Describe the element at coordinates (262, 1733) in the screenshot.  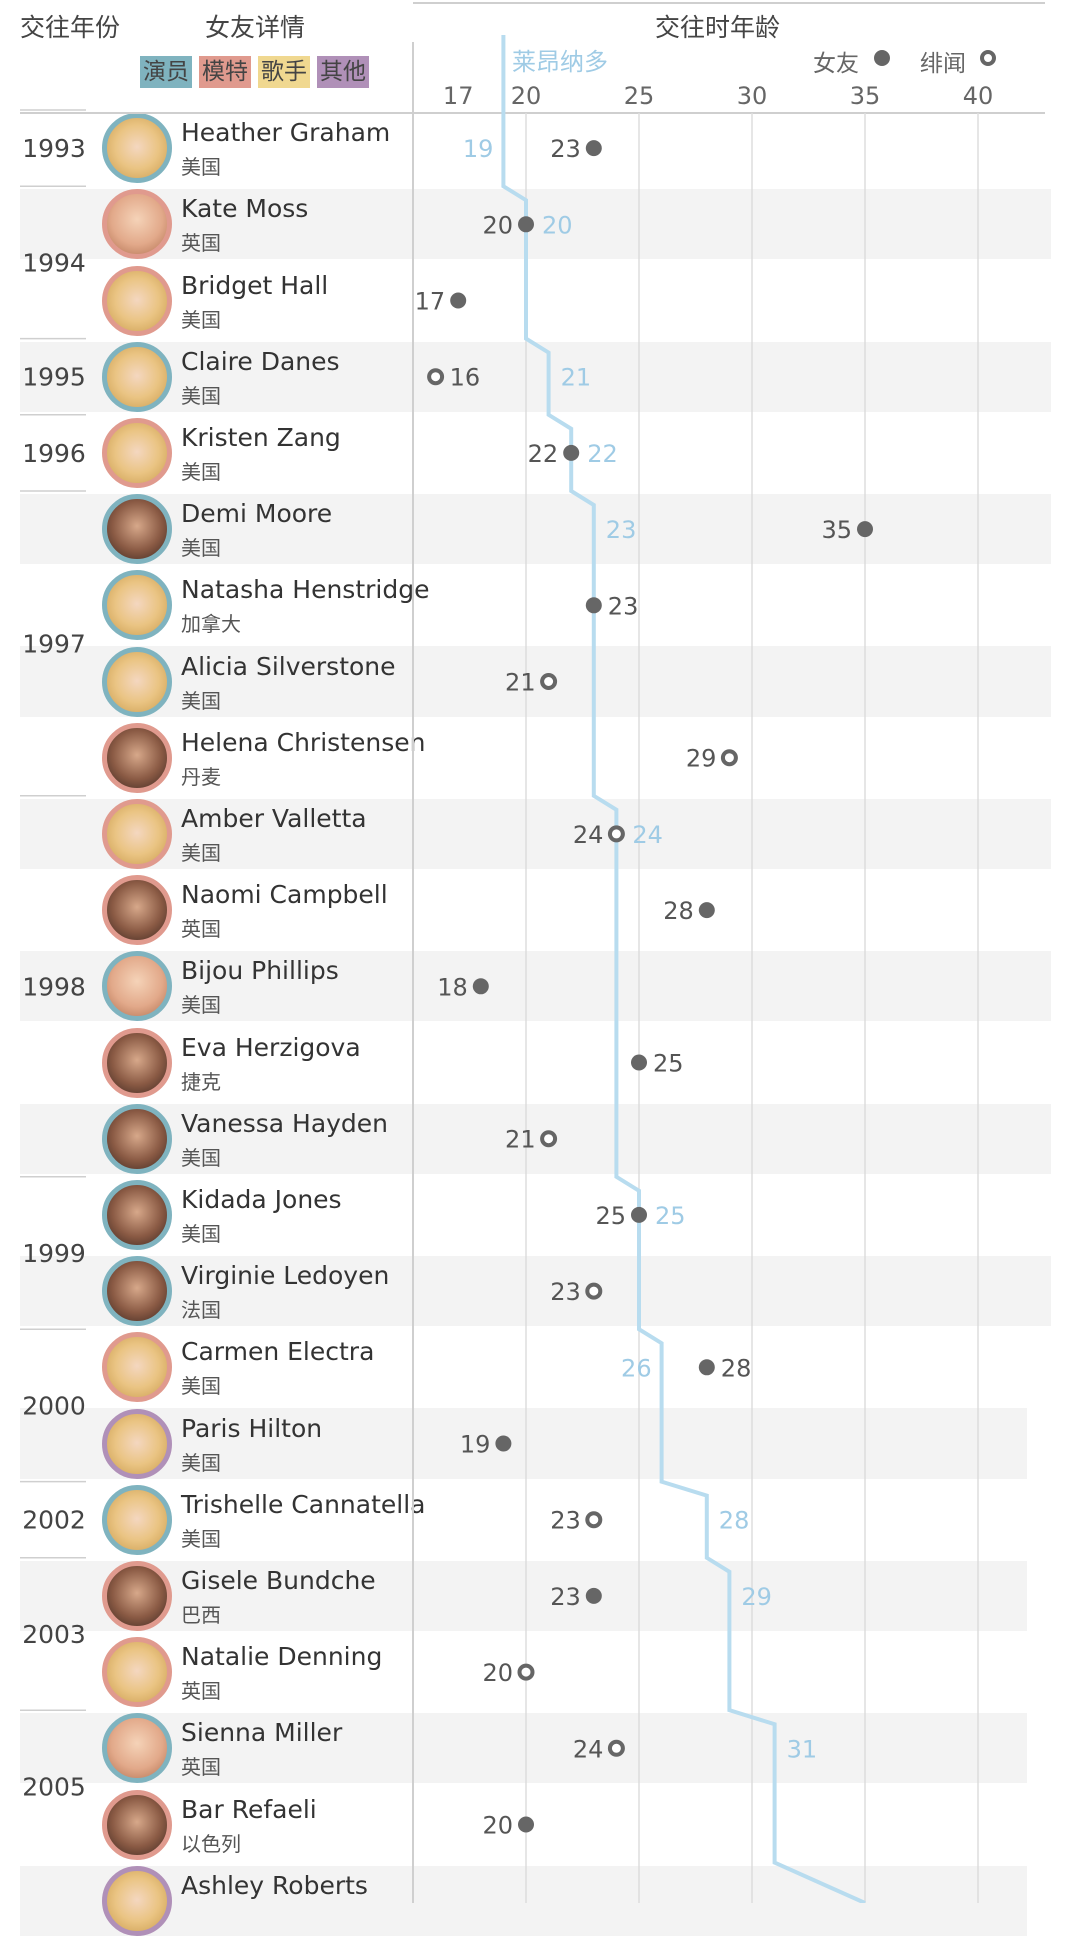
I see `person-name: Sienna Miller` at that location.